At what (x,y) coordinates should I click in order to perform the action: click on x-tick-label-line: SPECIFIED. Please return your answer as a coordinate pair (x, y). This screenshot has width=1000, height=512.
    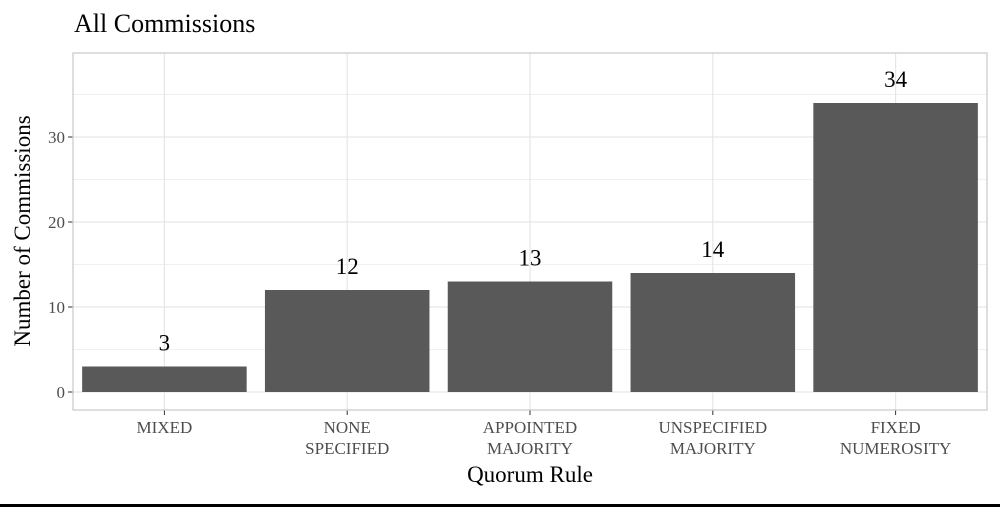
    Looking at the image, I should click on (347, 448).